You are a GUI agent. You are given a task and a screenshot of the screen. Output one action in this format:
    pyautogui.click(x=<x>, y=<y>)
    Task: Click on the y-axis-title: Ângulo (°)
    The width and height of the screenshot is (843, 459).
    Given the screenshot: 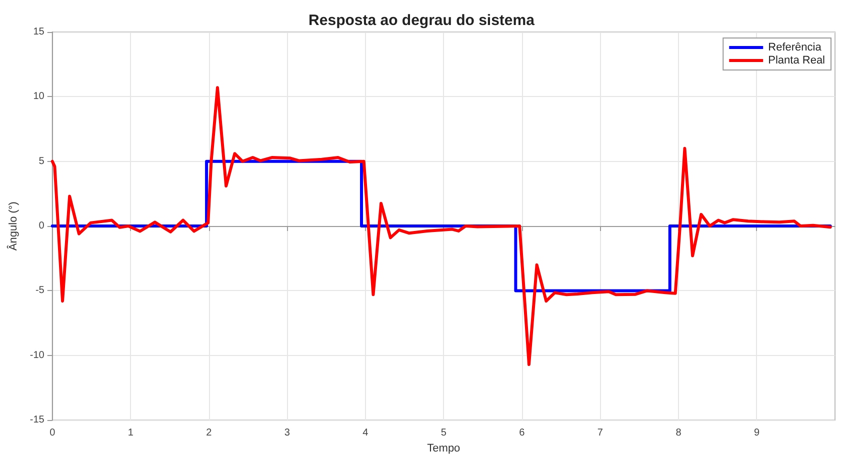 What is the action you would take?
    pyautogui.click(x=13, y=226)
    